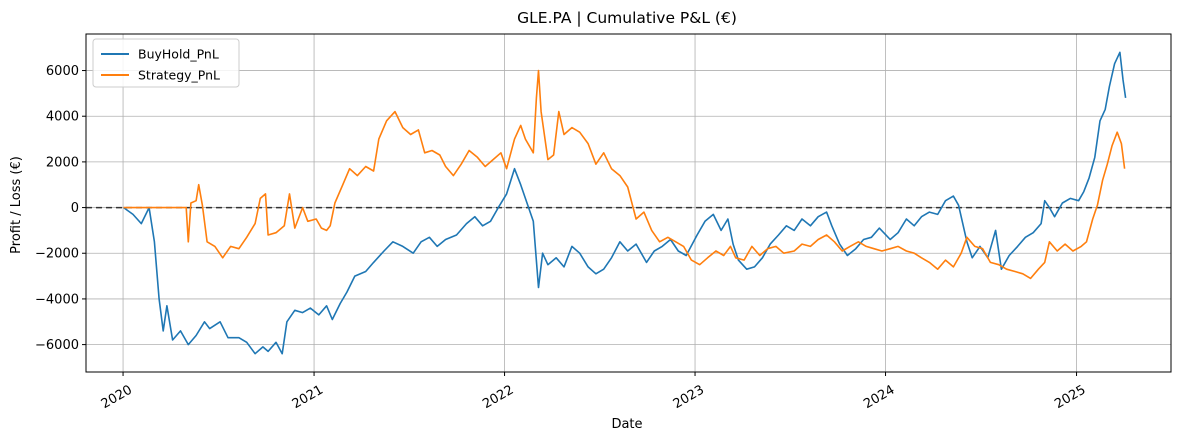 The width and height of the screenshot is (1181, 445). Describe the element at coordinates (57, 254) in the screenshot. I see `y-tick-label: −2000` at that location.